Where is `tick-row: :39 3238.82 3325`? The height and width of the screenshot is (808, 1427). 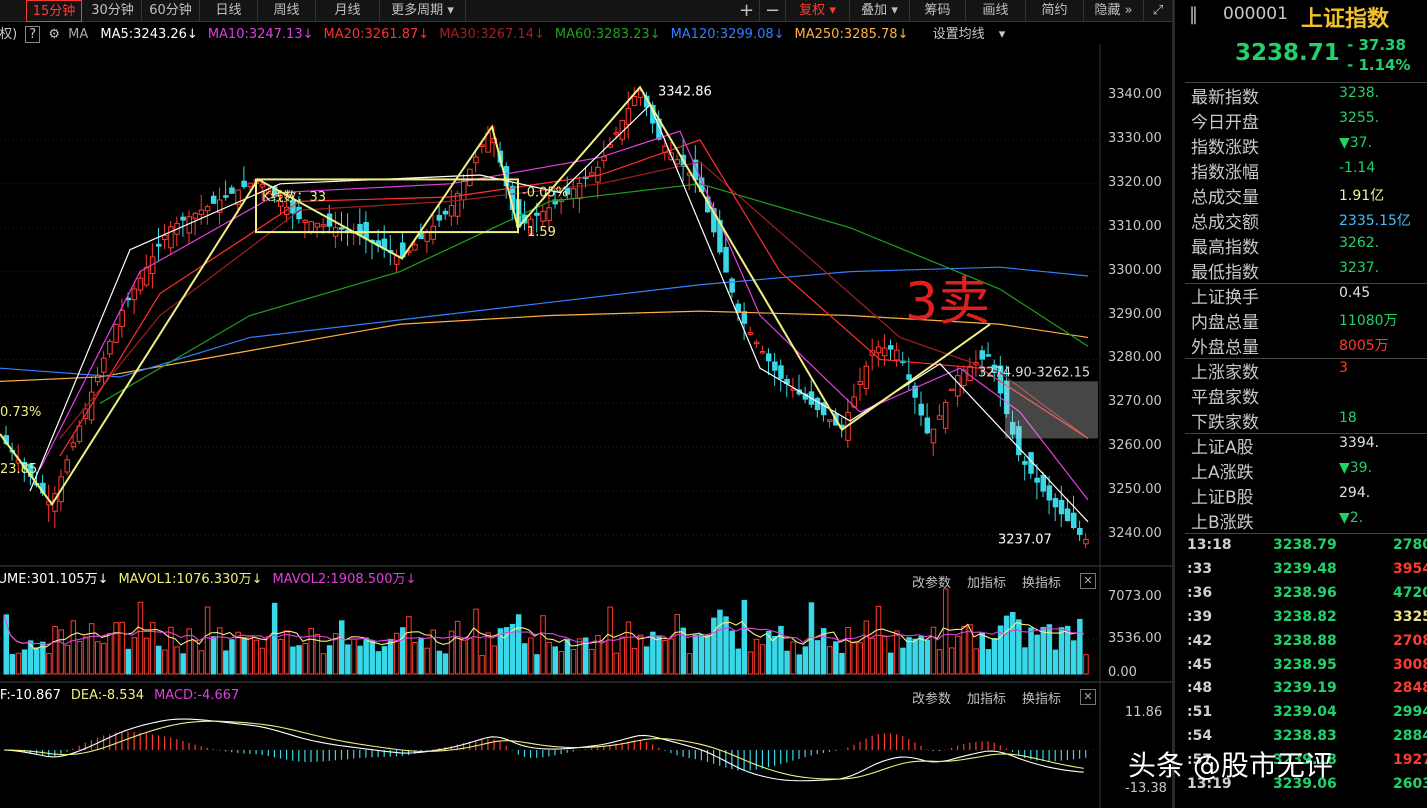 tick-row: :39 3238.82 3325 is located at coordinates (1306, 620).